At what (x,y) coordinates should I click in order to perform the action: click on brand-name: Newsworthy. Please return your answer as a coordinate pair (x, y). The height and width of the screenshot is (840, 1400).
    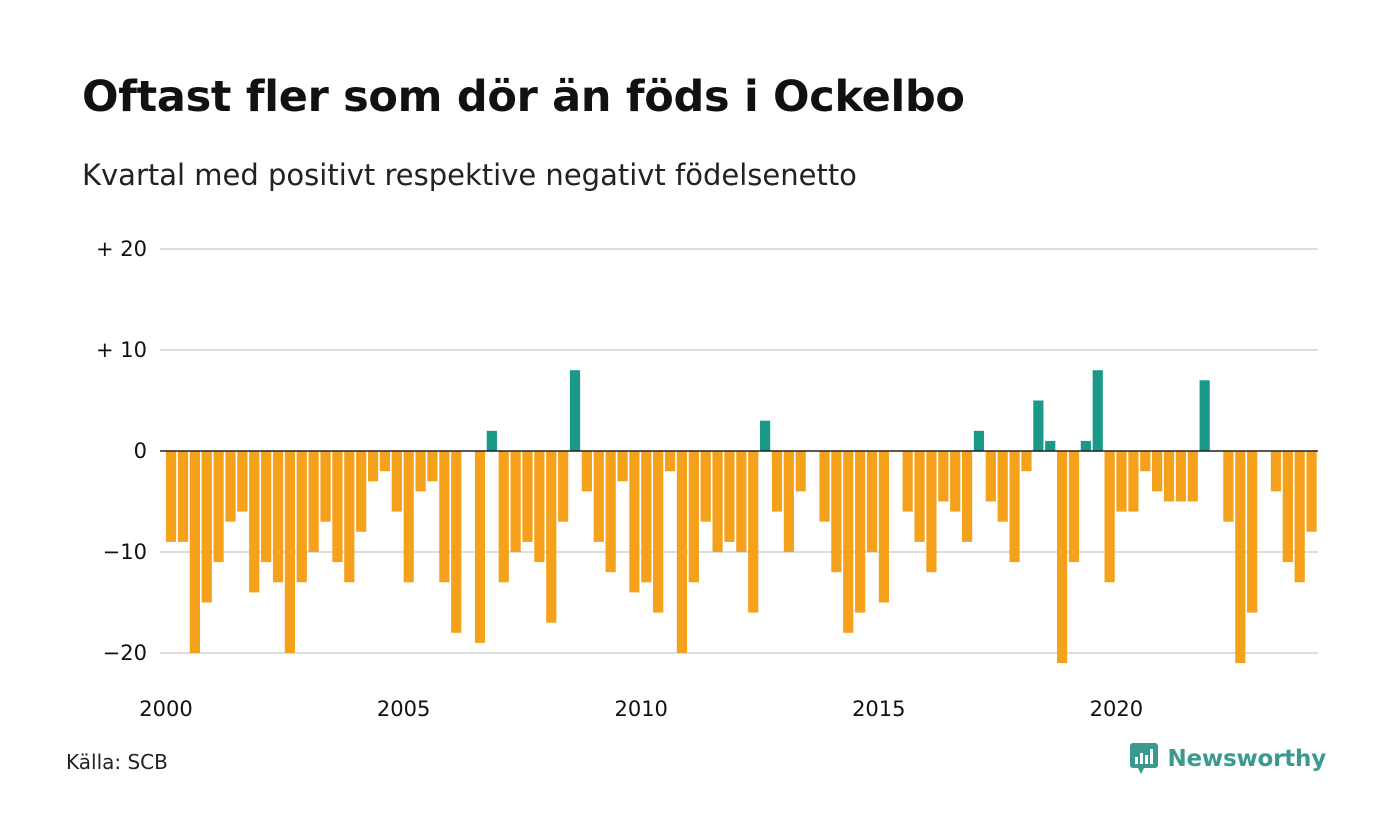
    Looking at the image, I should click on (1246, 759).